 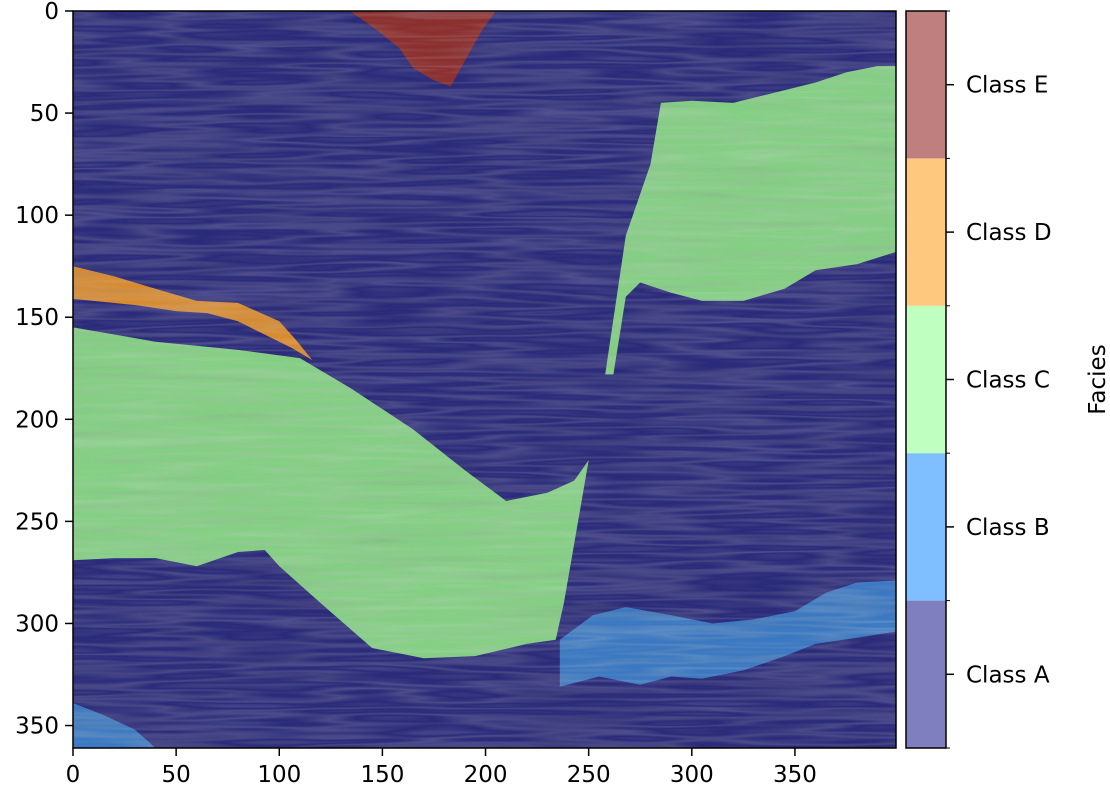 I want to click on y-tick-label: 100, so click(x=37, y=216).